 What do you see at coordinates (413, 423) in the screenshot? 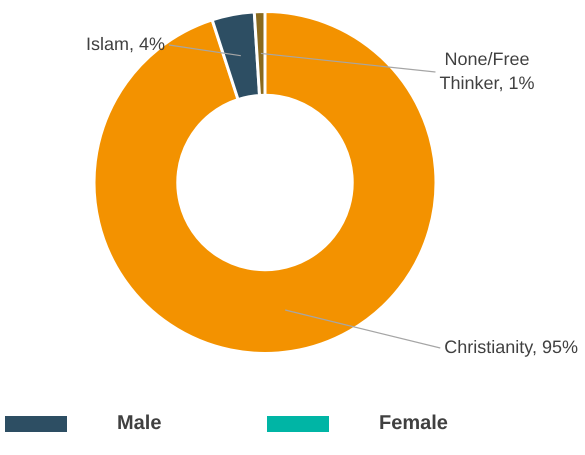
I see `category-label: Female` at bounding box center [413, 423].